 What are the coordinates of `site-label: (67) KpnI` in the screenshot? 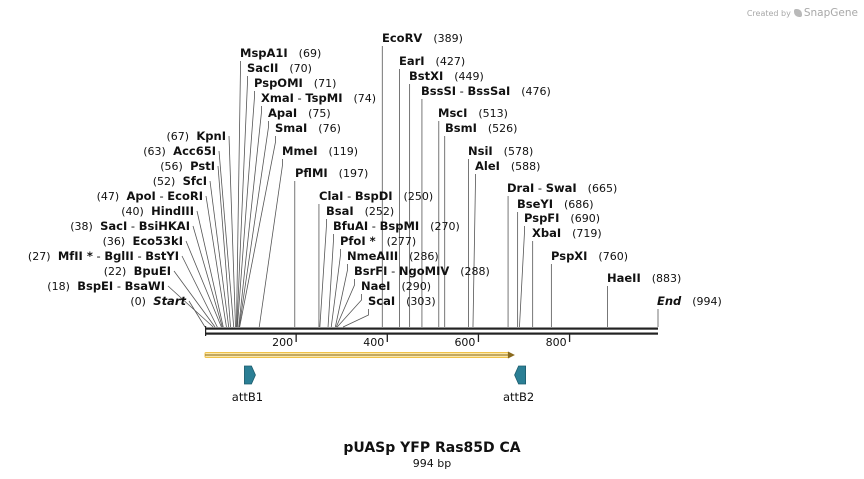 It's located at (196, 136).